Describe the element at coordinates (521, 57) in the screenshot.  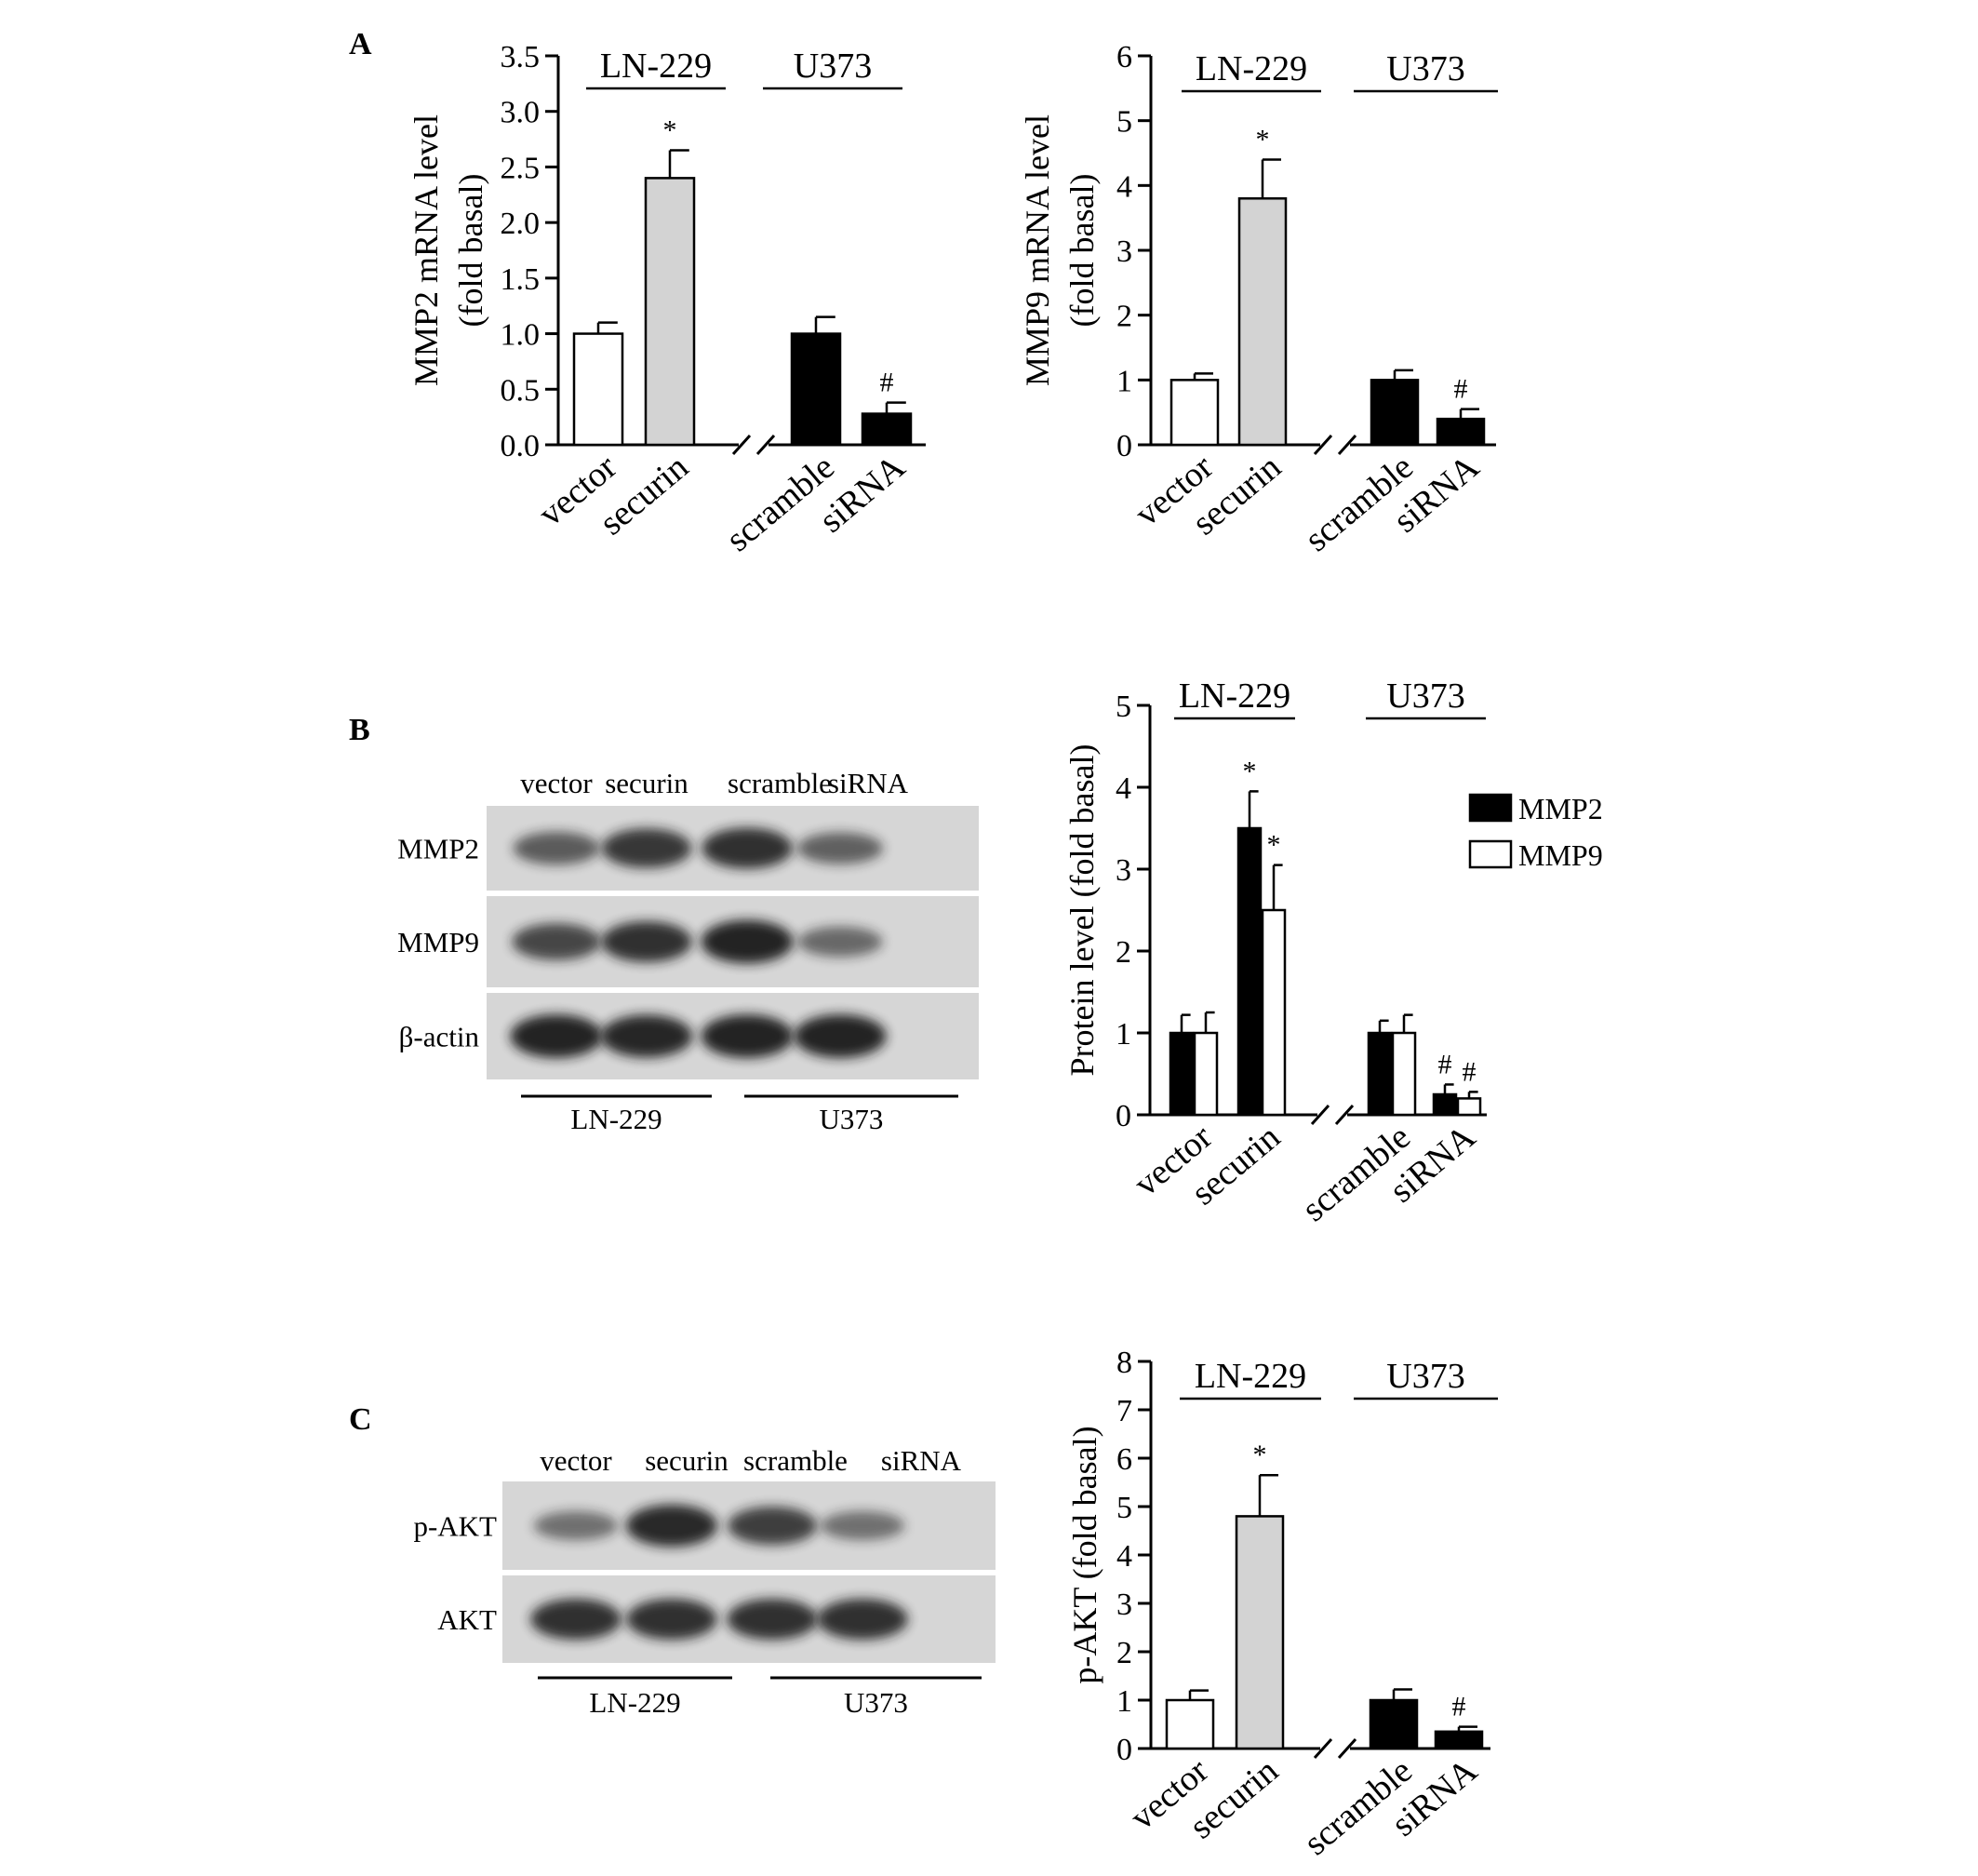
I see `y-tick-label: 3.5` at that location.